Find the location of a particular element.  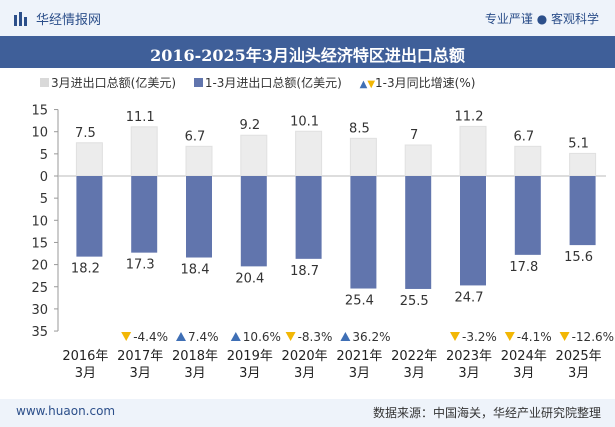

x-tick-label: 2022年 3月 is located at coordinates (414, 365).